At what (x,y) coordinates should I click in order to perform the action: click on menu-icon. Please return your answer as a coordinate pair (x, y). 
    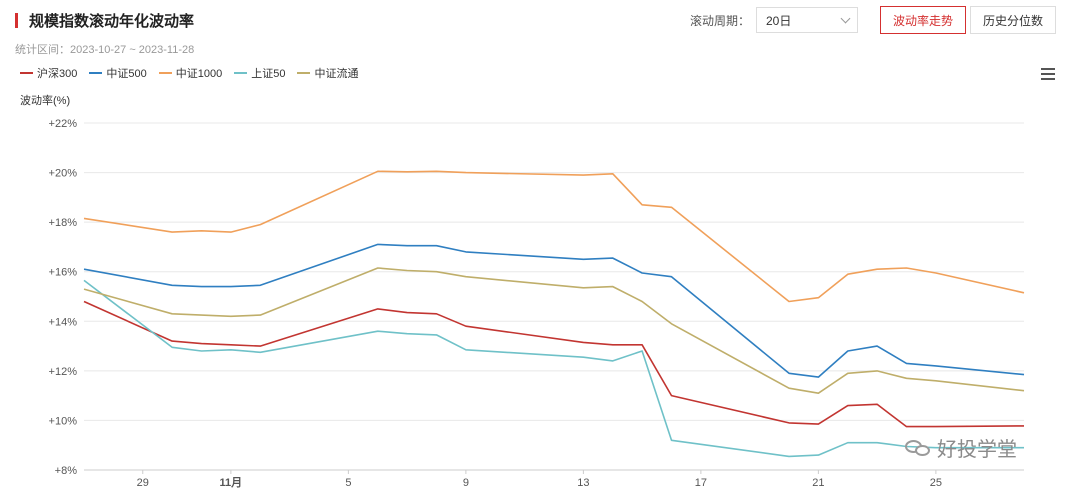
    Looking at the image, I should click on (1048, 74).